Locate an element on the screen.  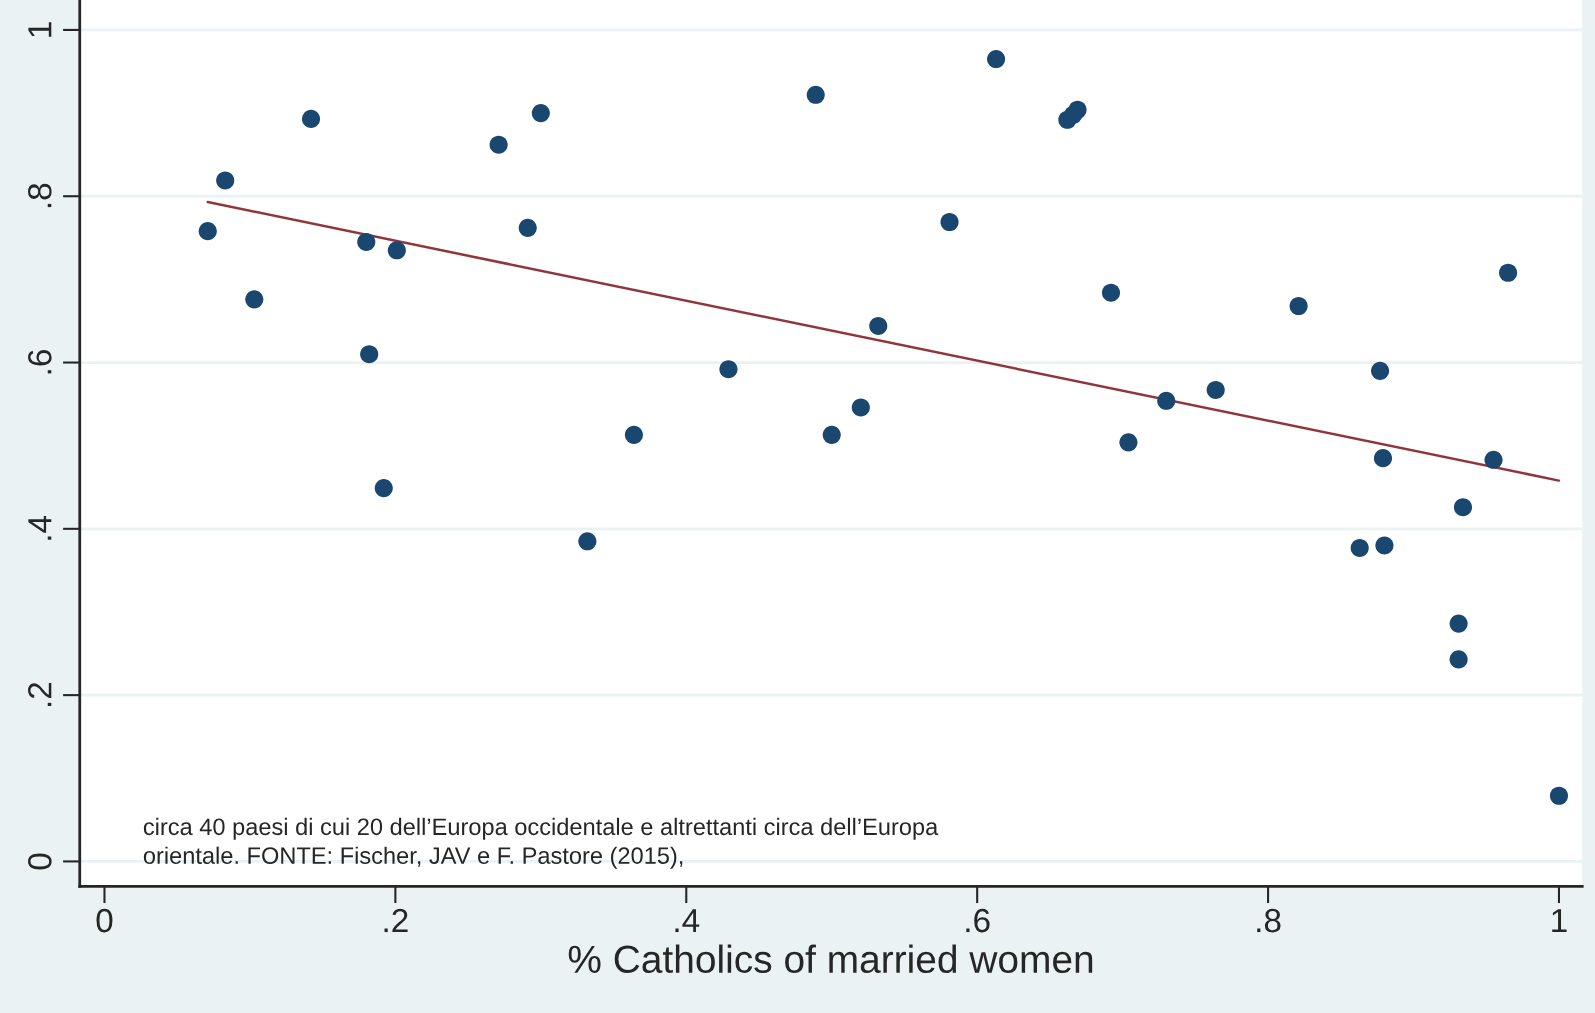
y-tick-label: .4 is located at coordinates (40, 527).